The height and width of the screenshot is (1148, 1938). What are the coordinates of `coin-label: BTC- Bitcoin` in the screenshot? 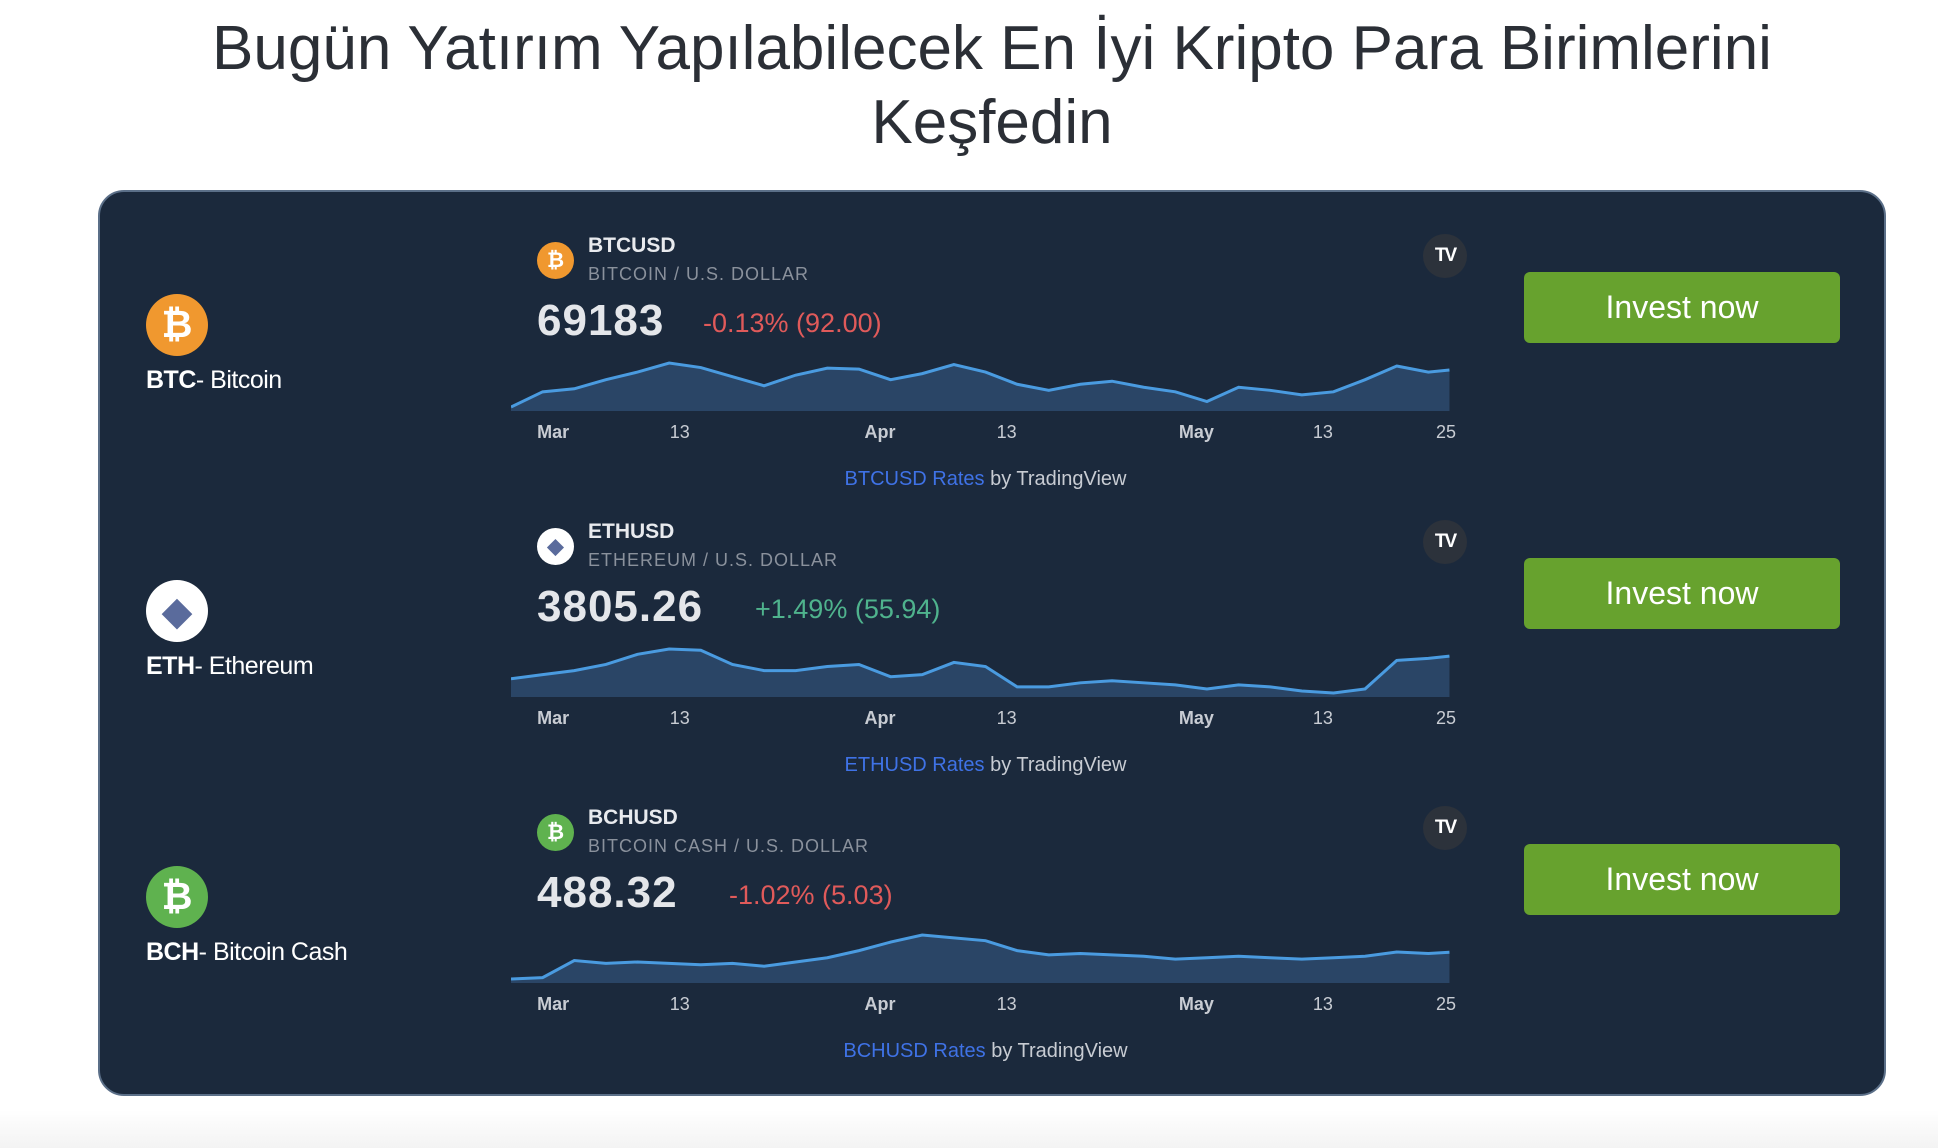 It's located at (214, 380).